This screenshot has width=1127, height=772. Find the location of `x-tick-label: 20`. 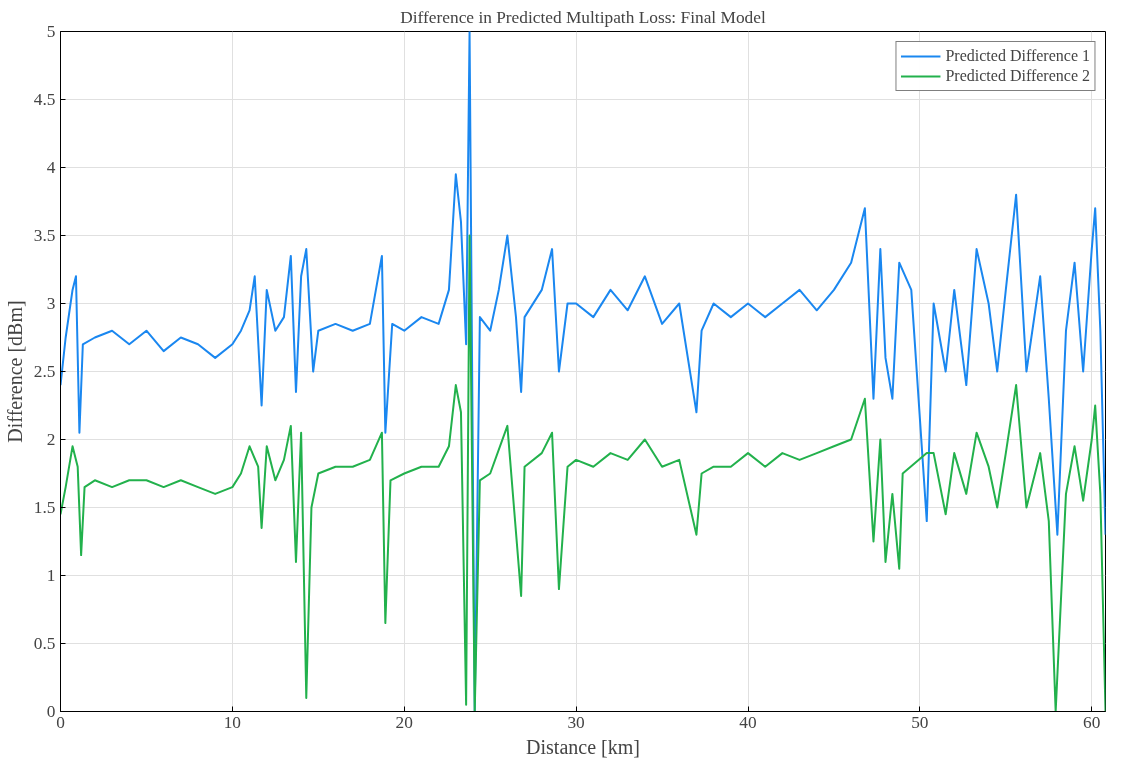

x-tick-label: 20 is located at coordinates (404, 722).